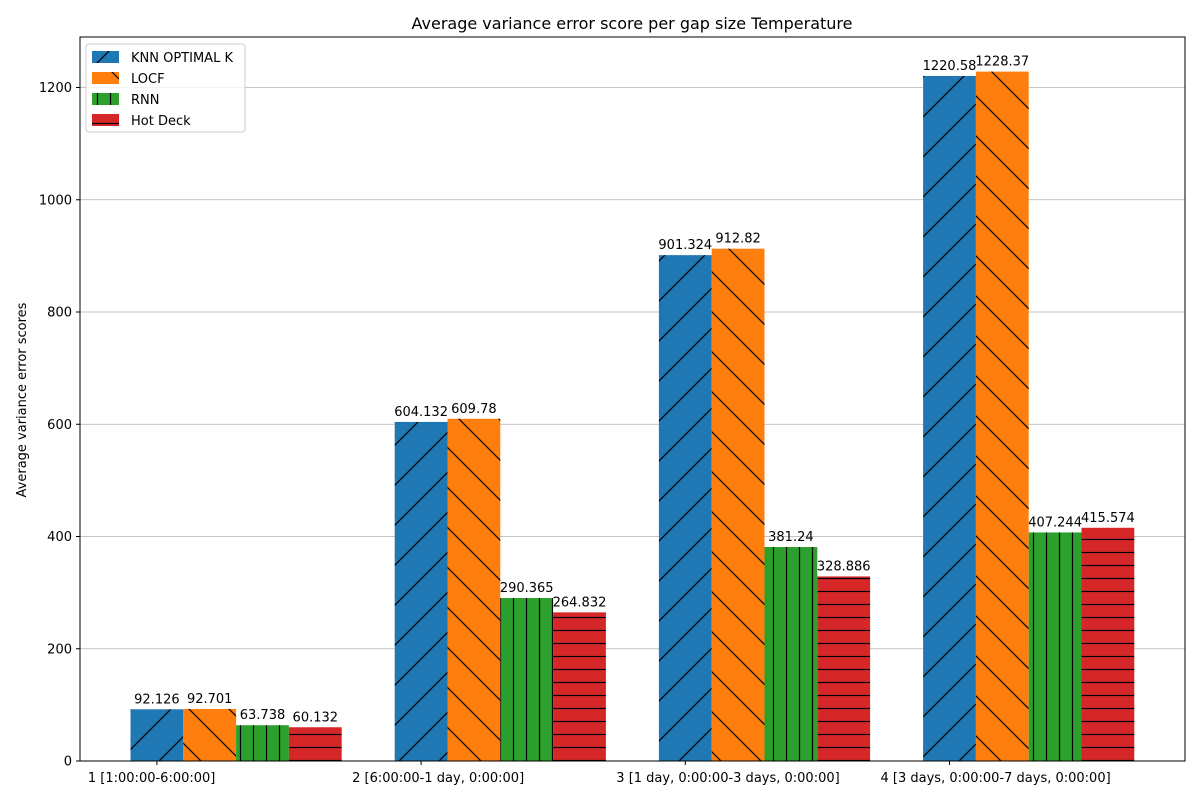 This screenshot has height=804, width=1200. Describe the element at coordinates (685, 245) in the screenshot. I see `data-label: 901.324` at that location.